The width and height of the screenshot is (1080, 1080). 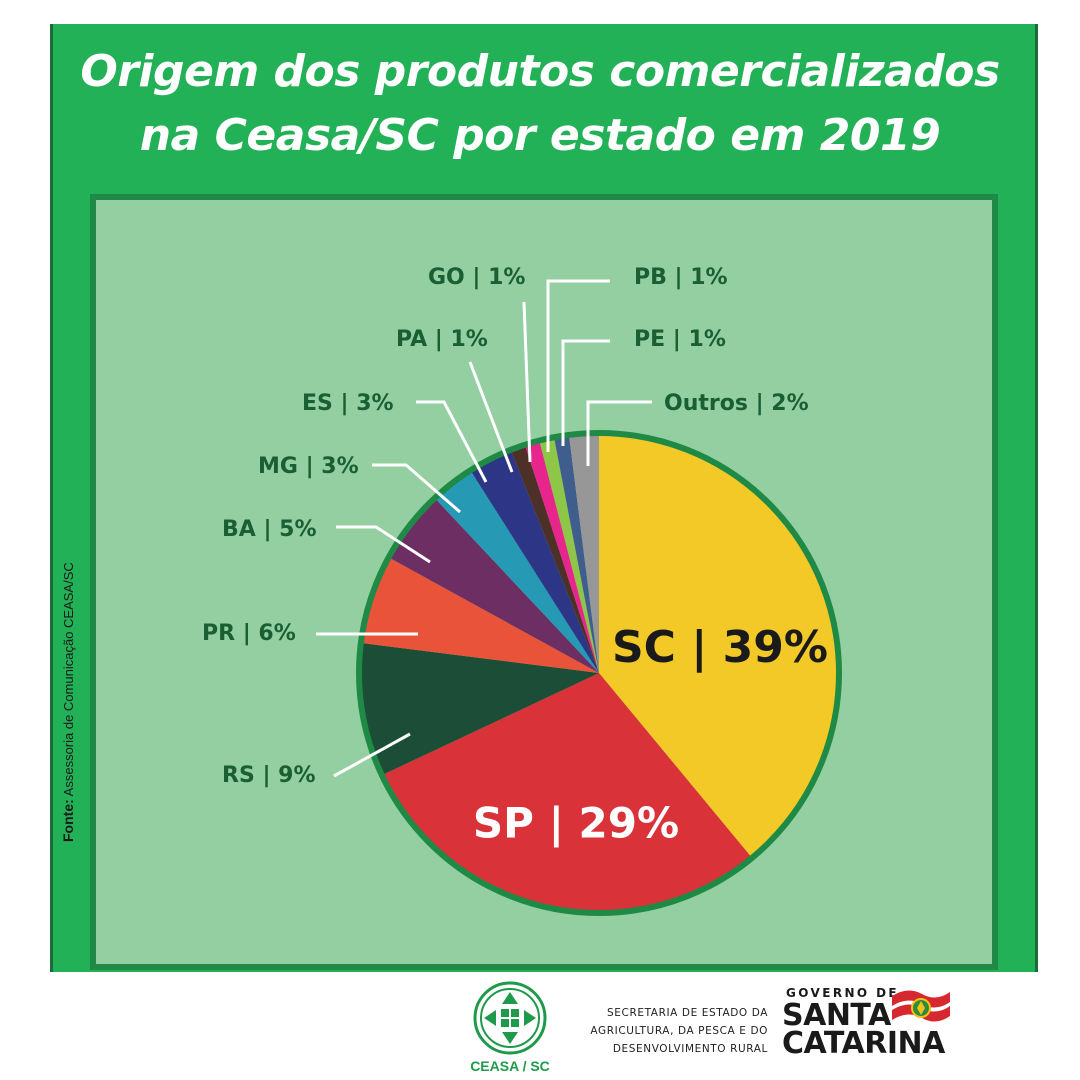 I want to click on catarina-text: CATARINA, so click(x=863, y=1043).